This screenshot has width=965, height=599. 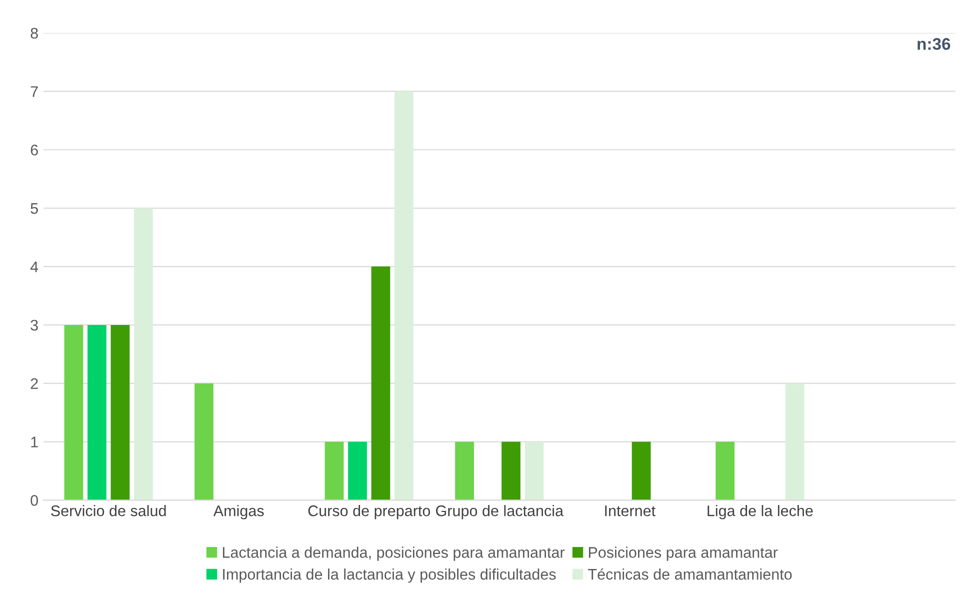 I want to click on y-tick-label: 3, so click(x=34, y=325).